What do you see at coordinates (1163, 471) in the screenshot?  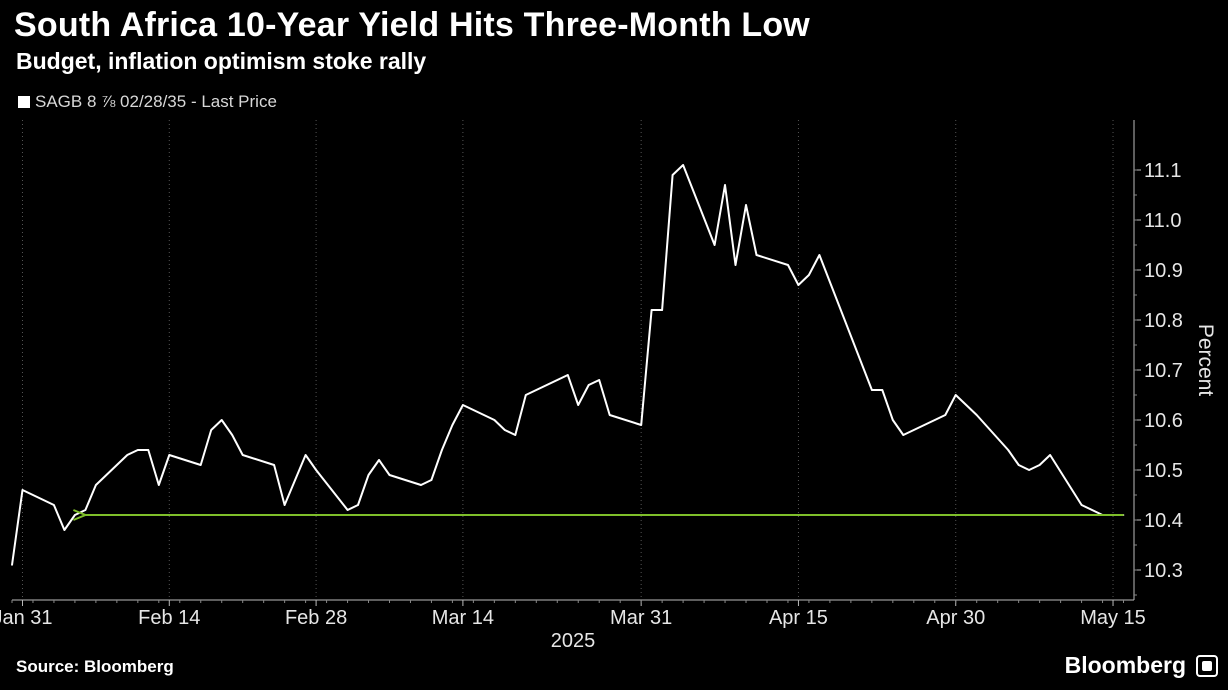 I see `y-tick-label: 10.5` at bounding box center [1163, 471].